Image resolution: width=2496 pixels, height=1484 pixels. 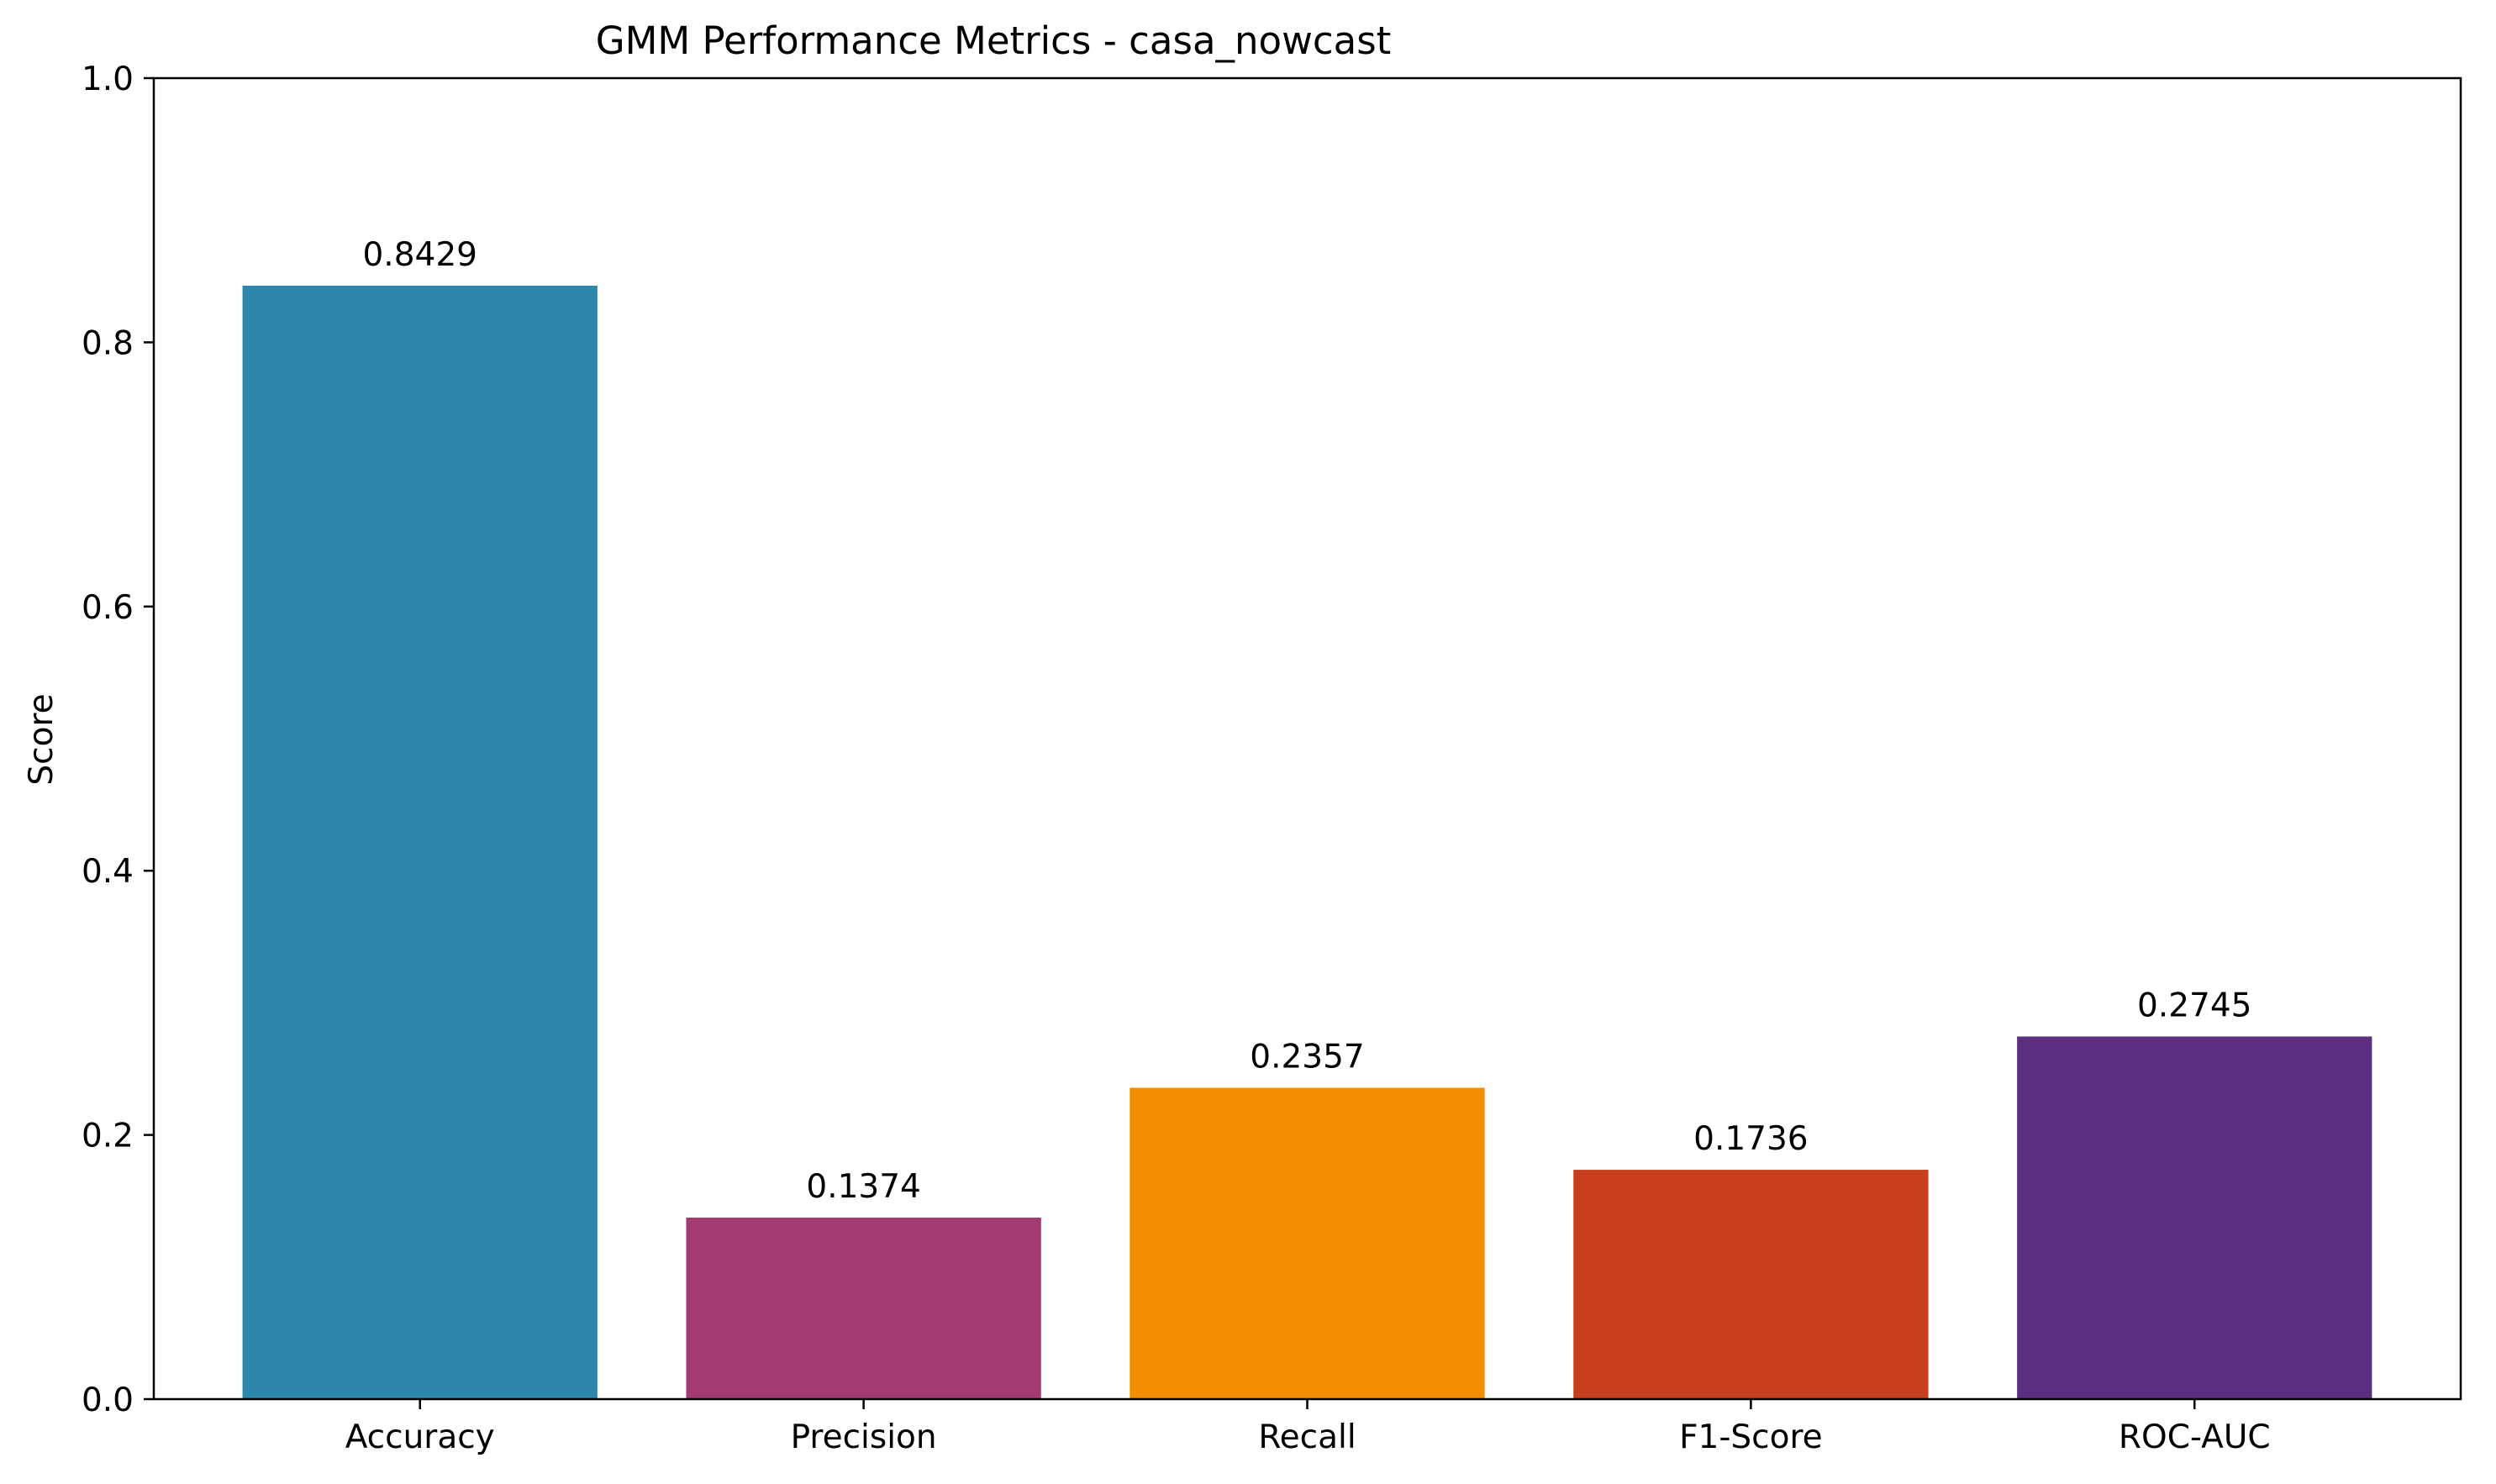 What do you see at coordinates (1751, 1139) in the screenshot?
I see `data-label-f1-score: 0.1736` at bounding box center [1751, 1139].